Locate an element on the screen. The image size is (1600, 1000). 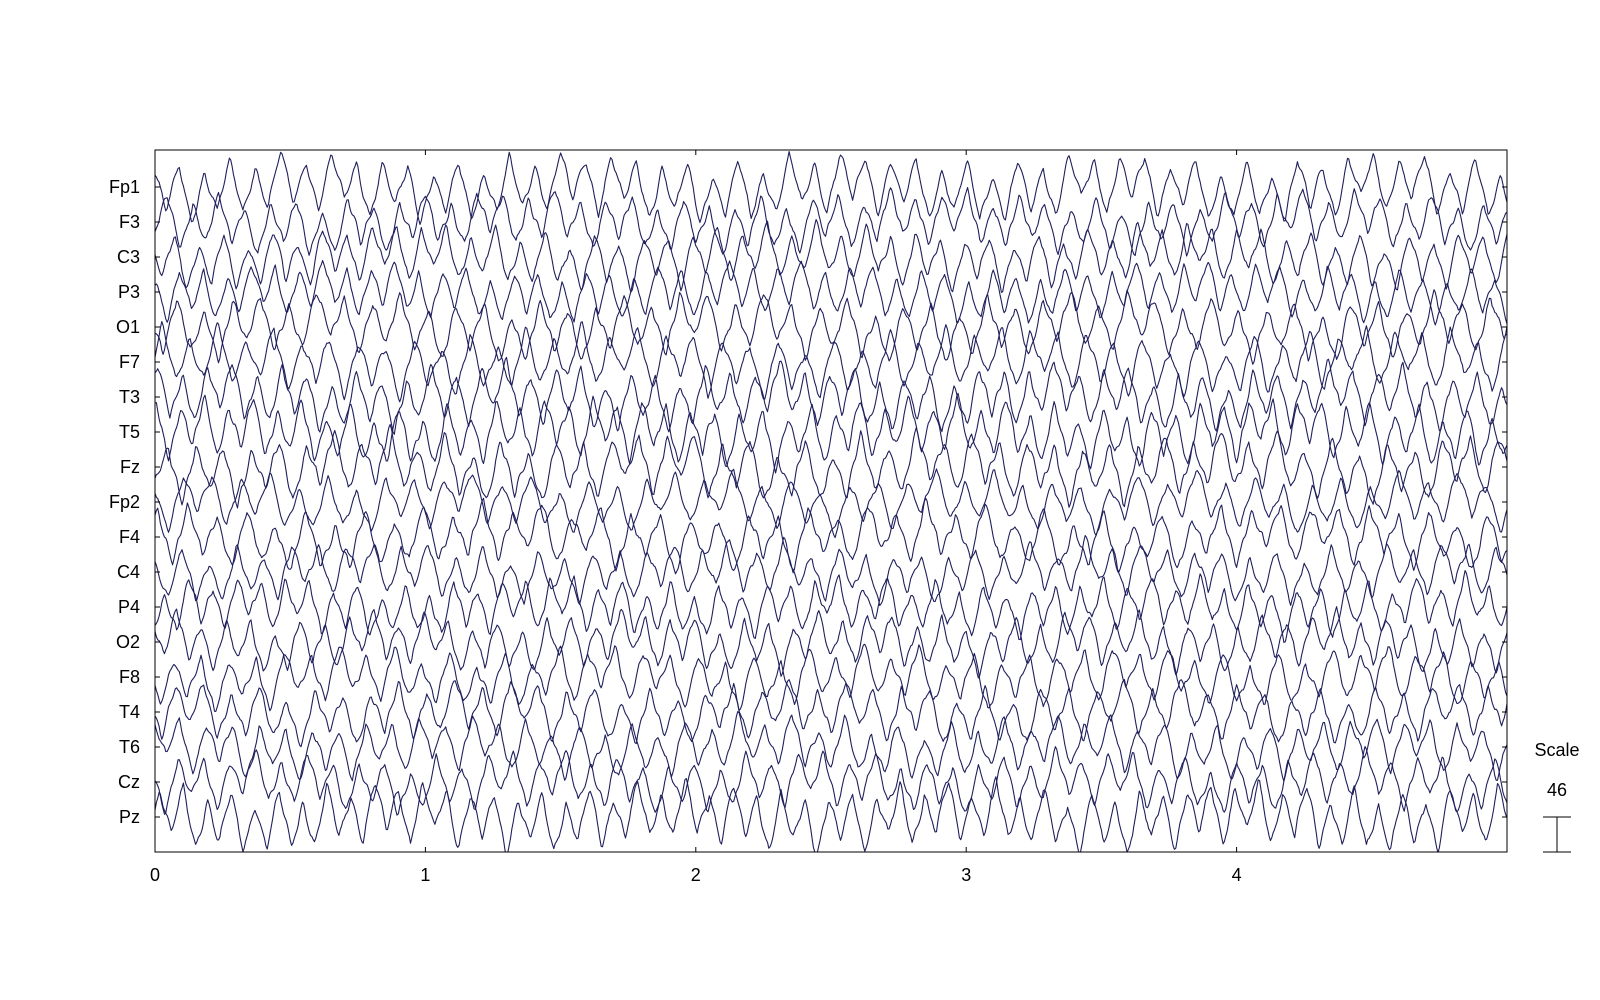
scale-title: Scale is located at coordinates (1556, 750).